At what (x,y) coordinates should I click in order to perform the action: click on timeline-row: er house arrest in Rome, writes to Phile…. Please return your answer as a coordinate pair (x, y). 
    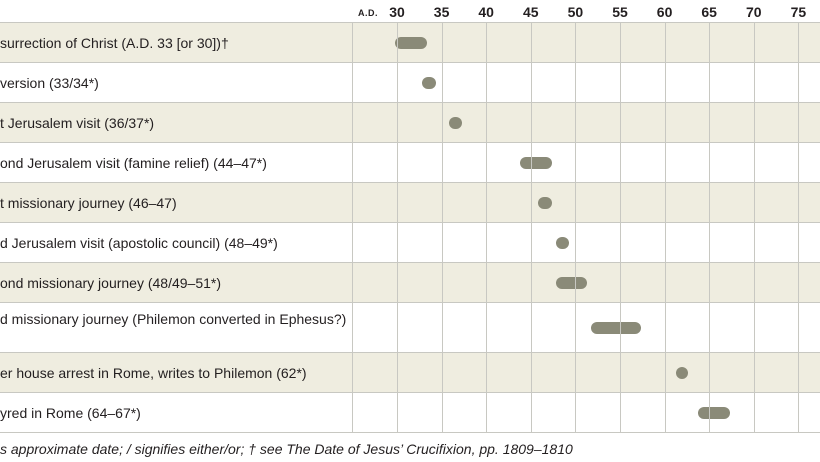
    Looking at the image, I should click on (410, 372).